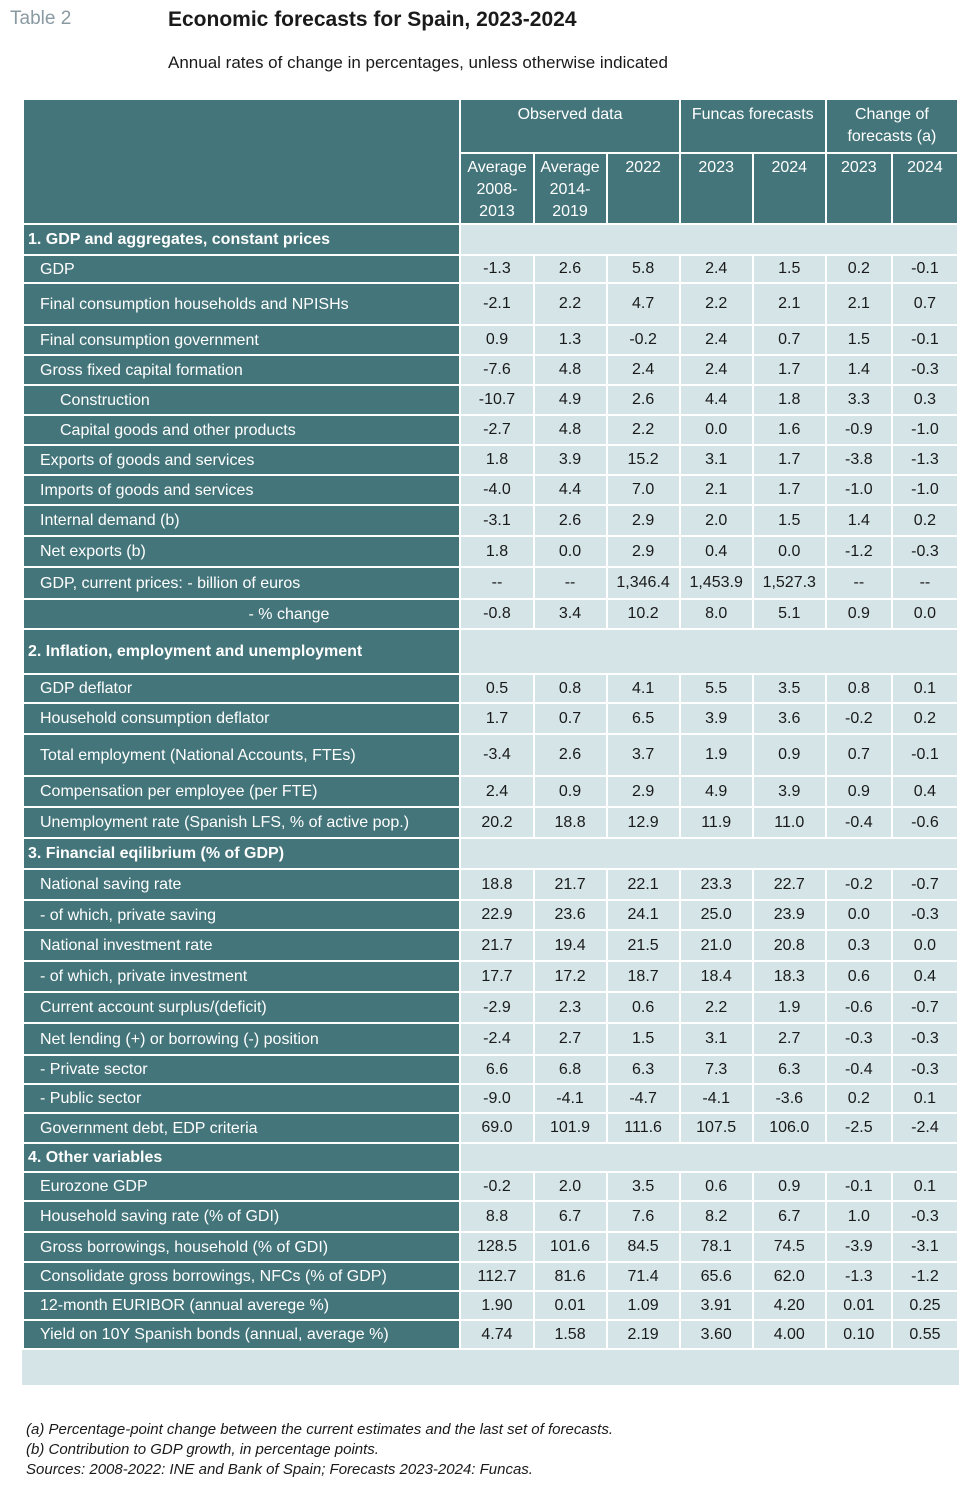 The width and height of the screenshot is (969, 1489). I want to click on section-header-row: 1. GDP and aggregates, constant prices, so click(490, 239).